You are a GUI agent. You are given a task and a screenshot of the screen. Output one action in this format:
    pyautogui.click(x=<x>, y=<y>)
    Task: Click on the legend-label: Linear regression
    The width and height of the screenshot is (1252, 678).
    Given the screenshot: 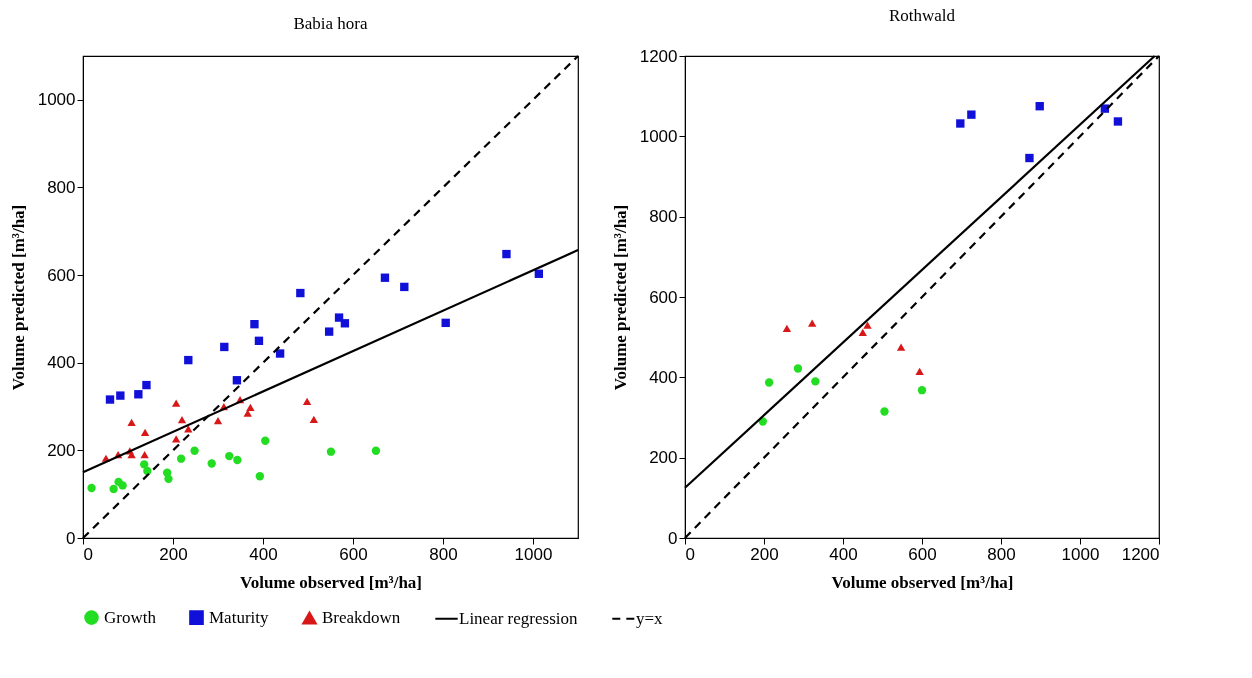 What is the action you would take?
    pyautogui.click(x=518, y=618)
    